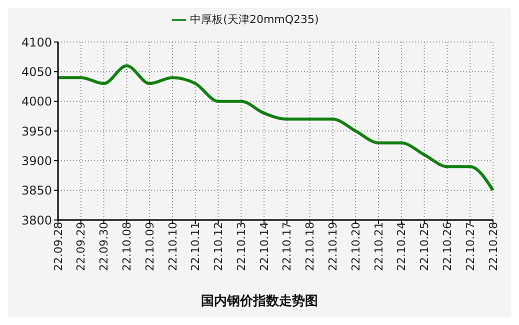 This screenshot has height=325, width=519. I want to click on y-tick-label: 4050, so click(36, 71).